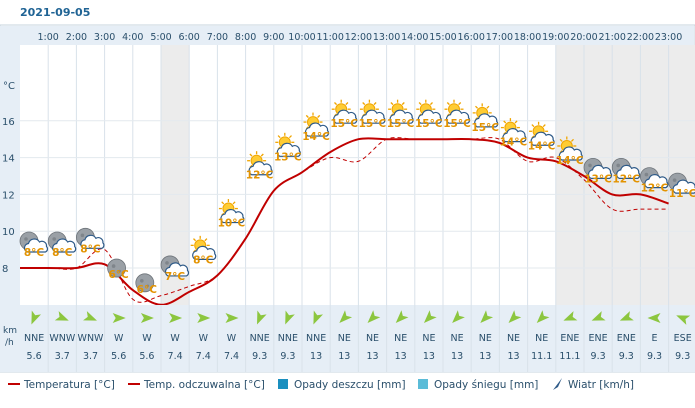 The width and height of the screenshot is (695, 408). What do you see at coordinates (9, 86) in the screenshot?
I see `y-axis-unit: °C` at bounding box center [9, 86].